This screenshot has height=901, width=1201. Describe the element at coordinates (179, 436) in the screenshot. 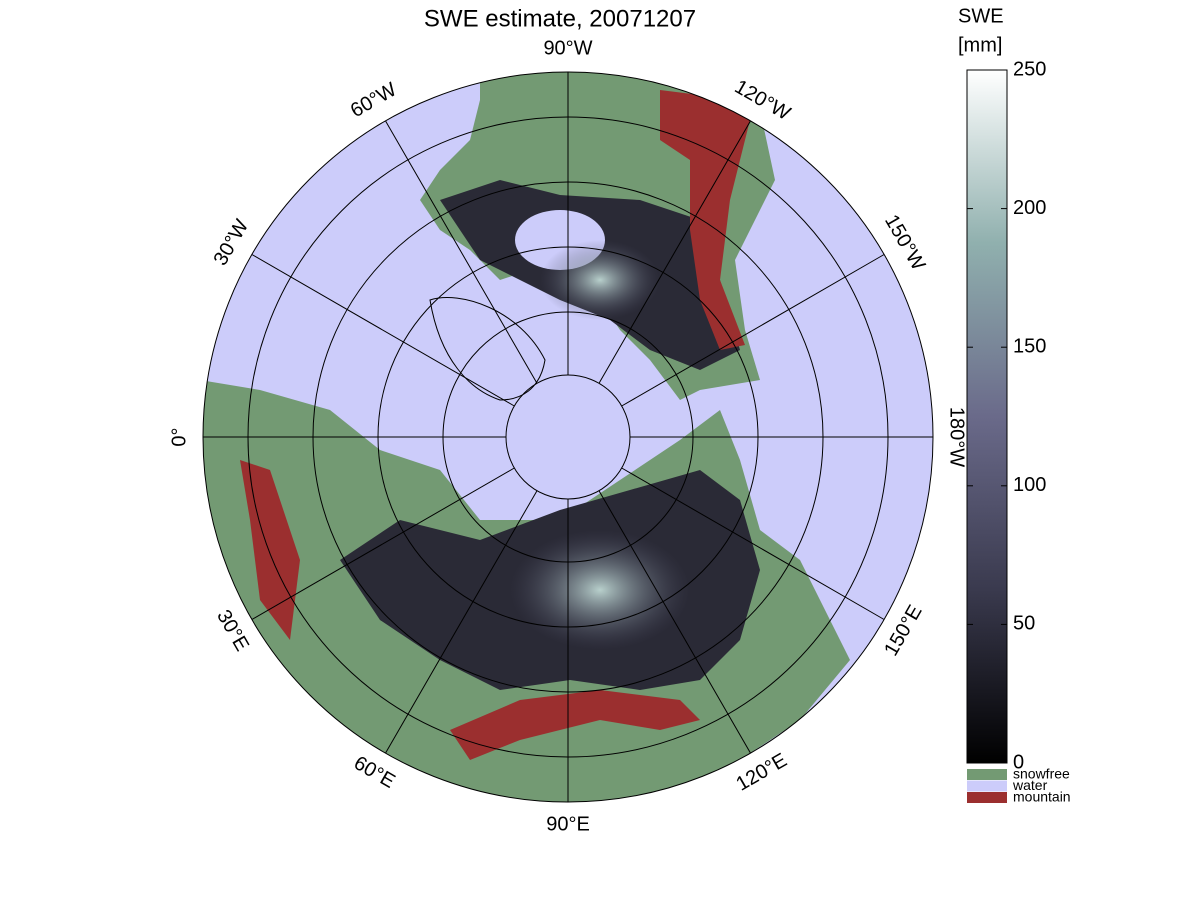

I see `meridian-label: 0°` at that location.